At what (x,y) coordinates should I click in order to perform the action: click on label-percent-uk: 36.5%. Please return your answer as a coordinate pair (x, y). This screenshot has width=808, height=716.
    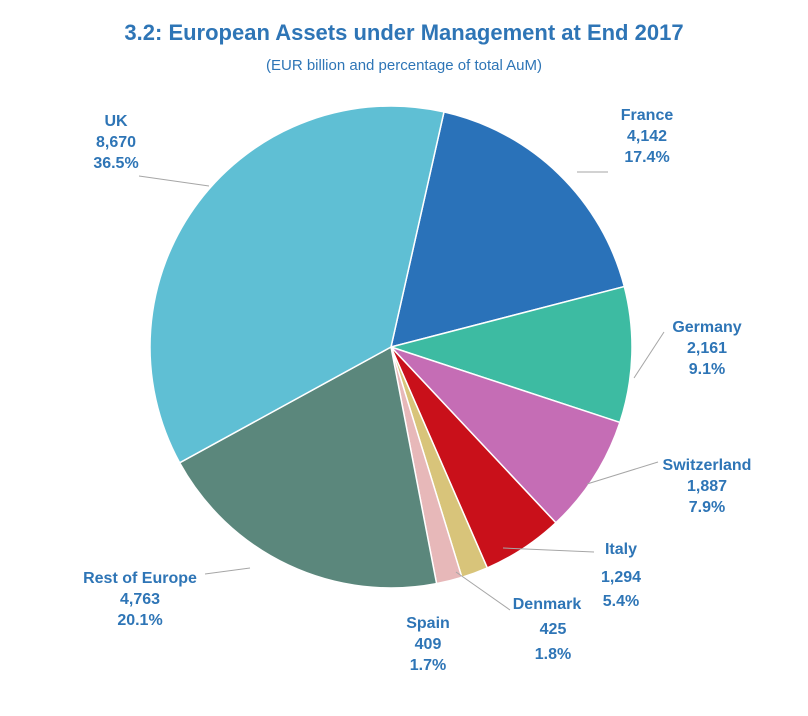
    Looking at the image, I should click on (115, 163).